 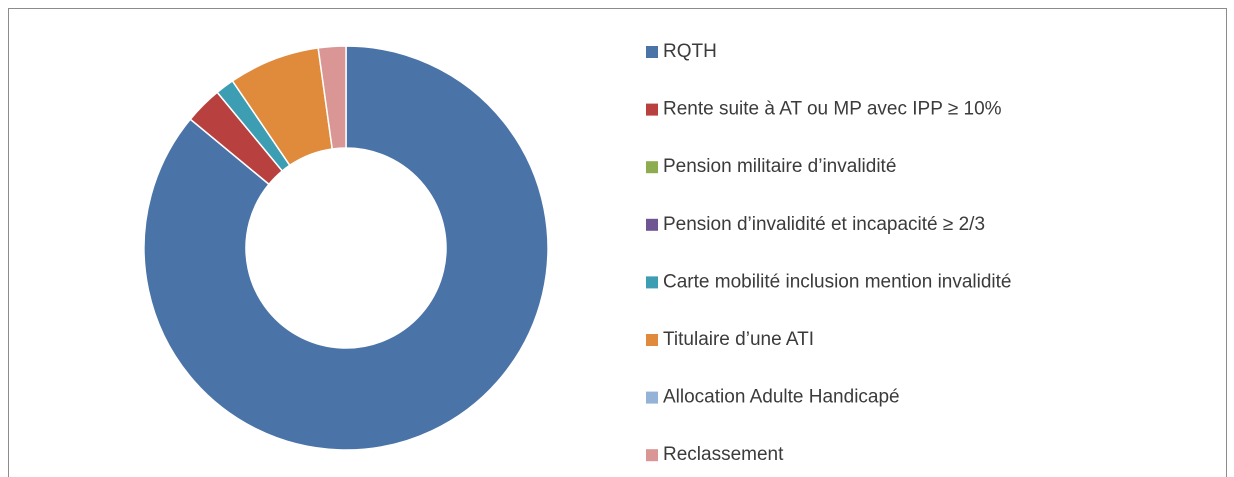 What do you see at coordinates (832, 109) in the screenshot?
I see `legend-label: Rente suite à AT ou MP avec IPP ≥ 10%` at bounding box center [832, 109].